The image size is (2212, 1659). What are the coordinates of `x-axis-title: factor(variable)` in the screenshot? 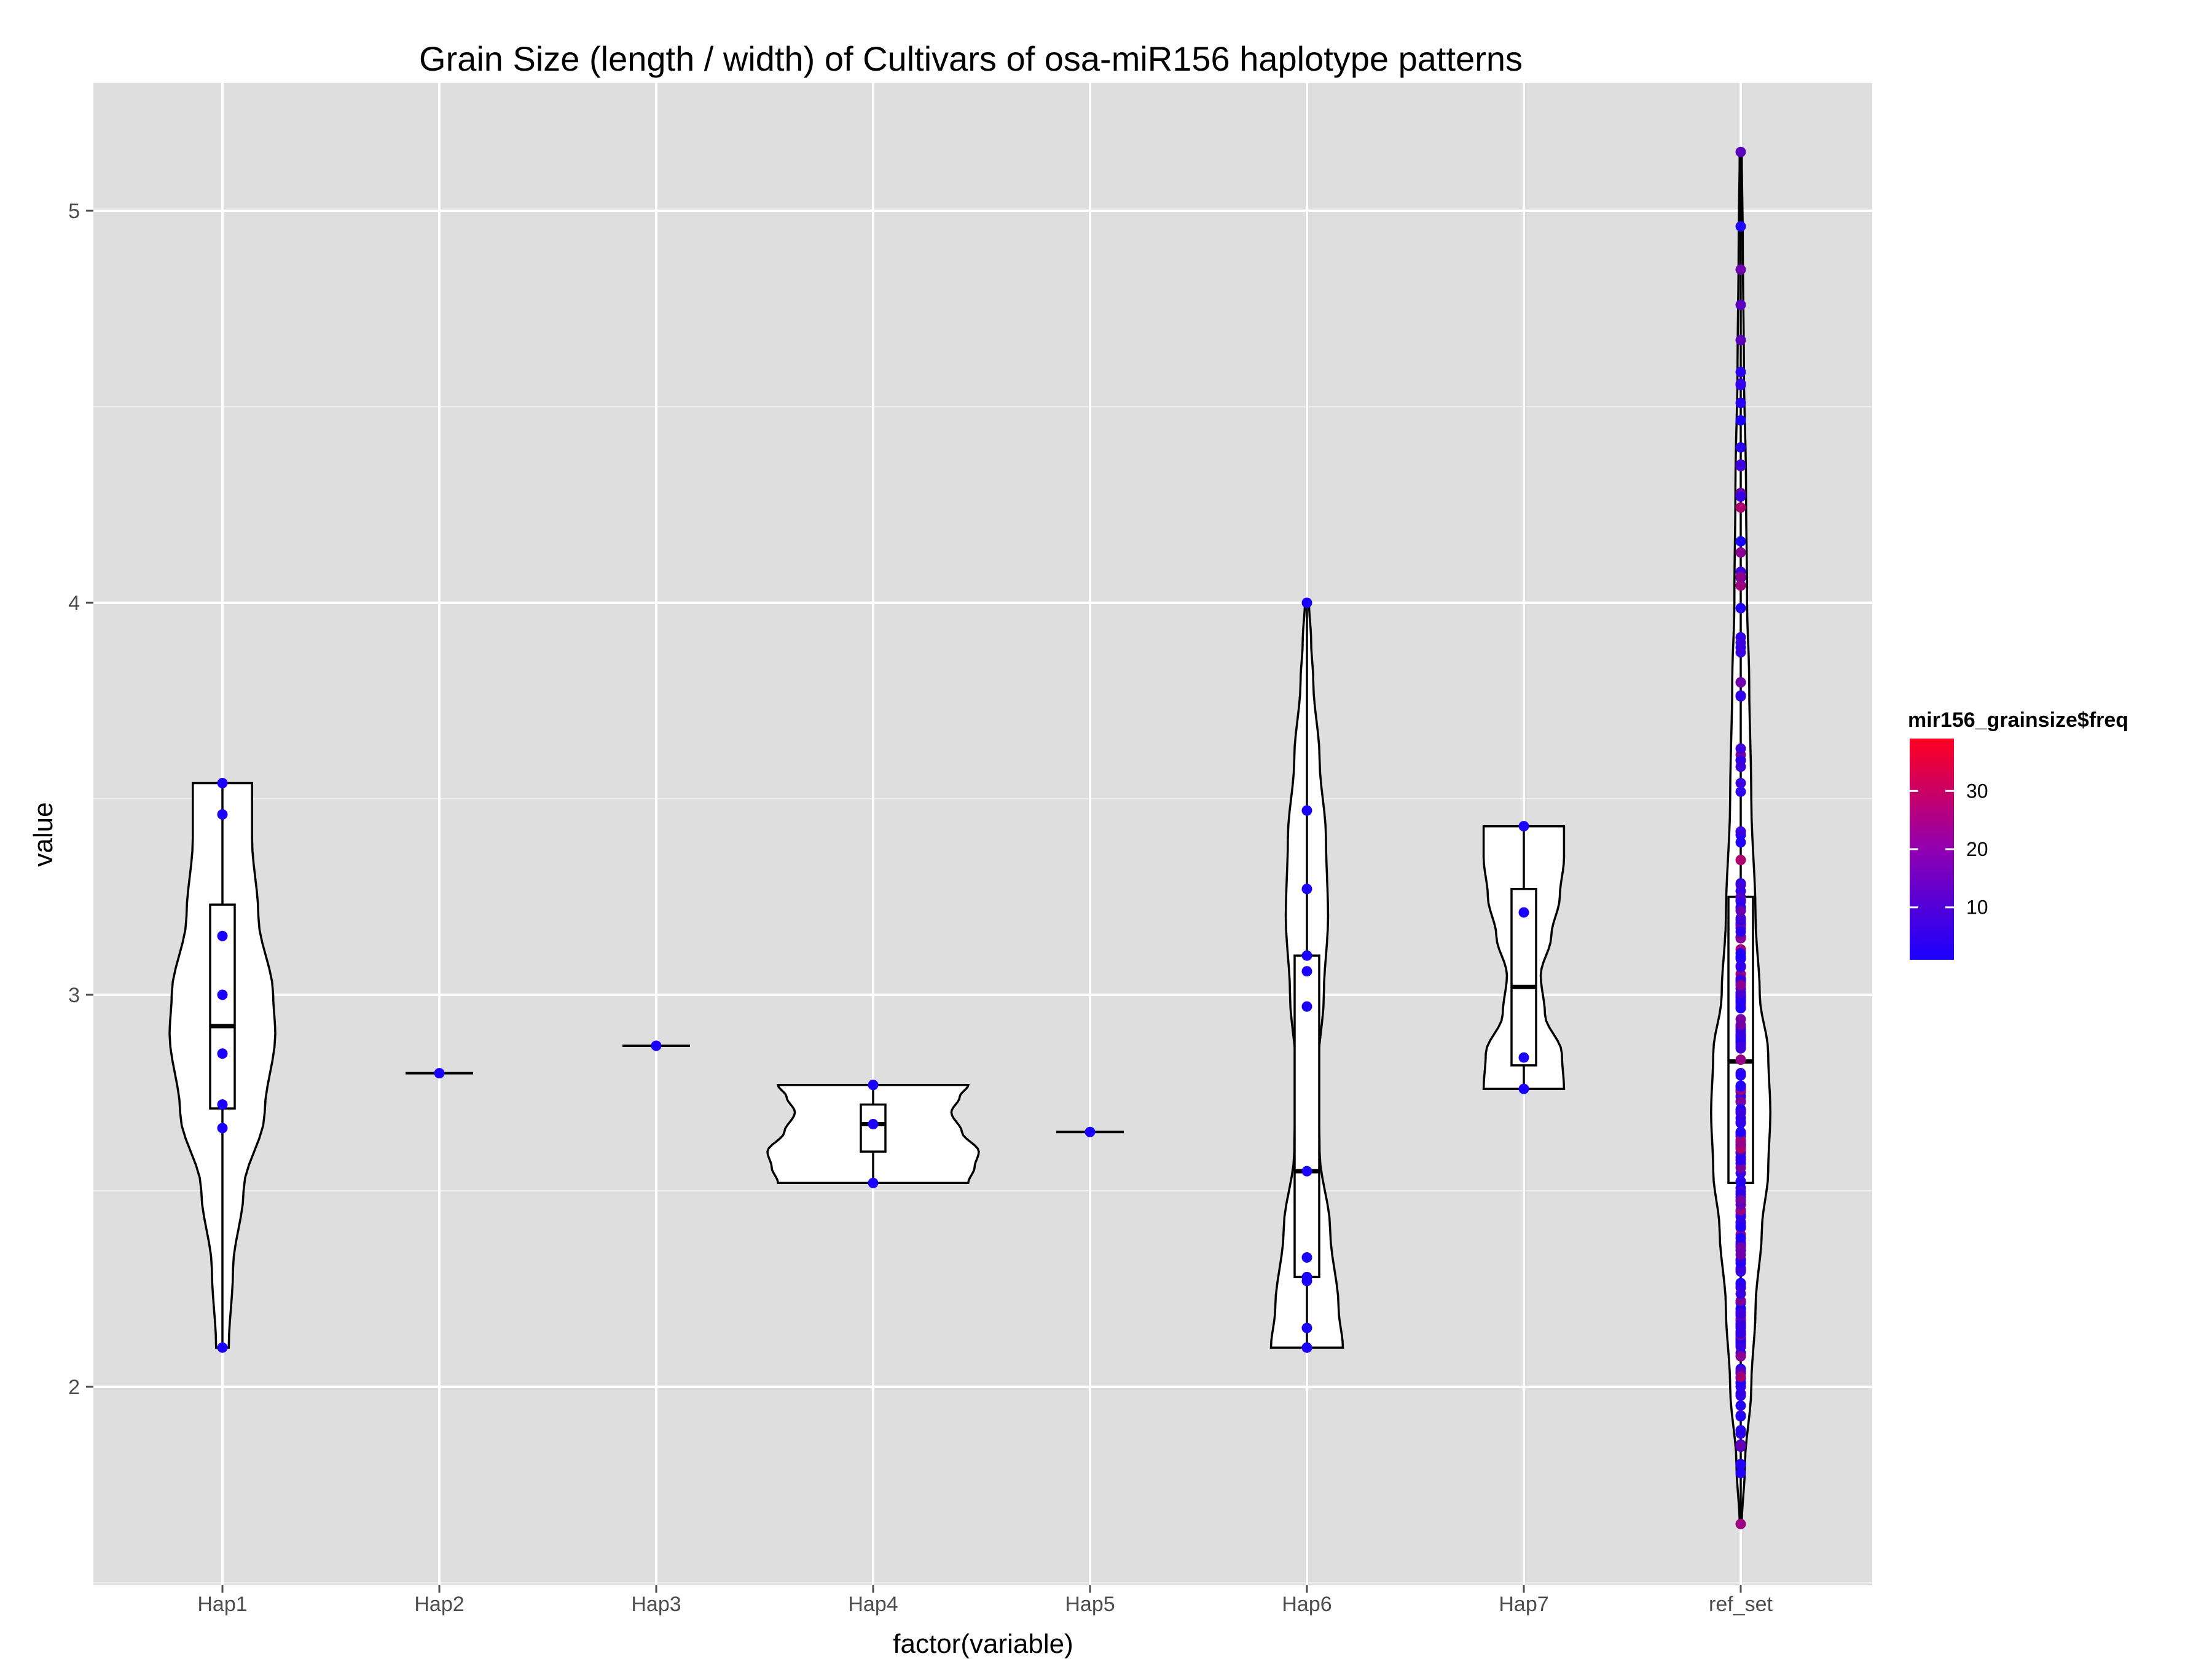 It's located at (983, 1644).